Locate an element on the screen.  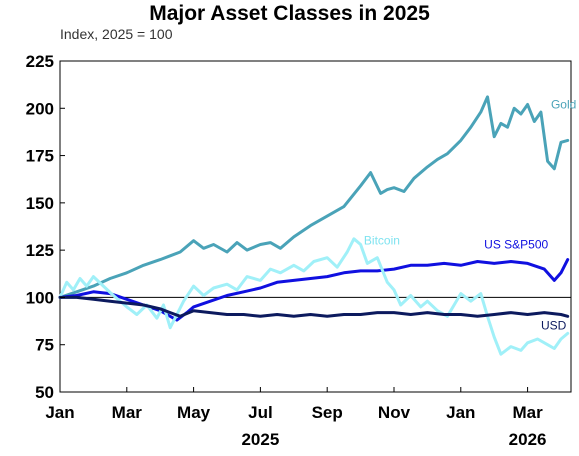
y-tick-label: 100 is located at coordinates (40, 297).